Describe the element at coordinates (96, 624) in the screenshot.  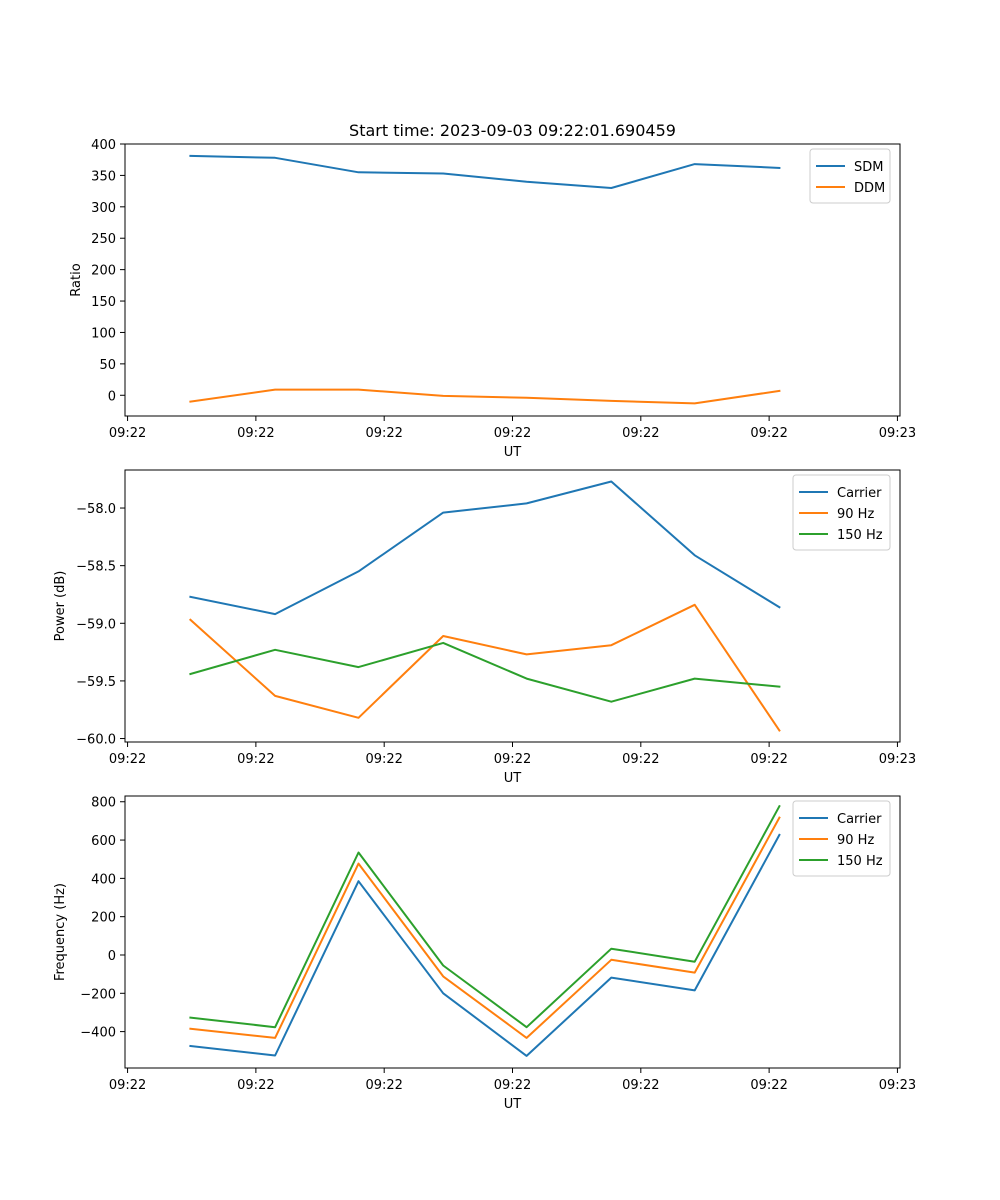
I see `y-tick-label: −59.0` at that location.